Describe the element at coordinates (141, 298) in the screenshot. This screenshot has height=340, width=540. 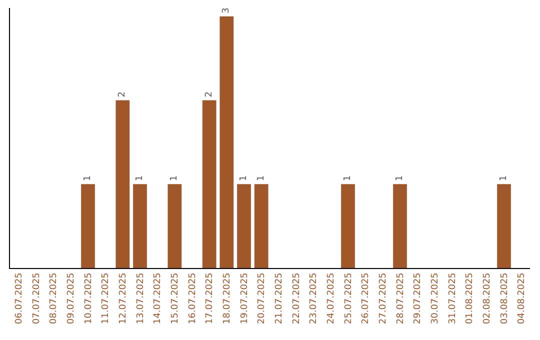
I see `x-tick-label: 13.07.2025` at that location.